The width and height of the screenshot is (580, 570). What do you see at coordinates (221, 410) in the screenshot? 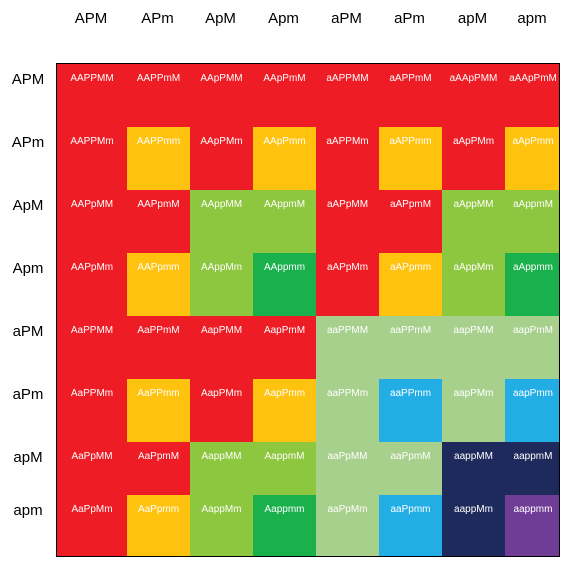
I see `genotype-cell: AapPMm` at bounding box center [221, 410].